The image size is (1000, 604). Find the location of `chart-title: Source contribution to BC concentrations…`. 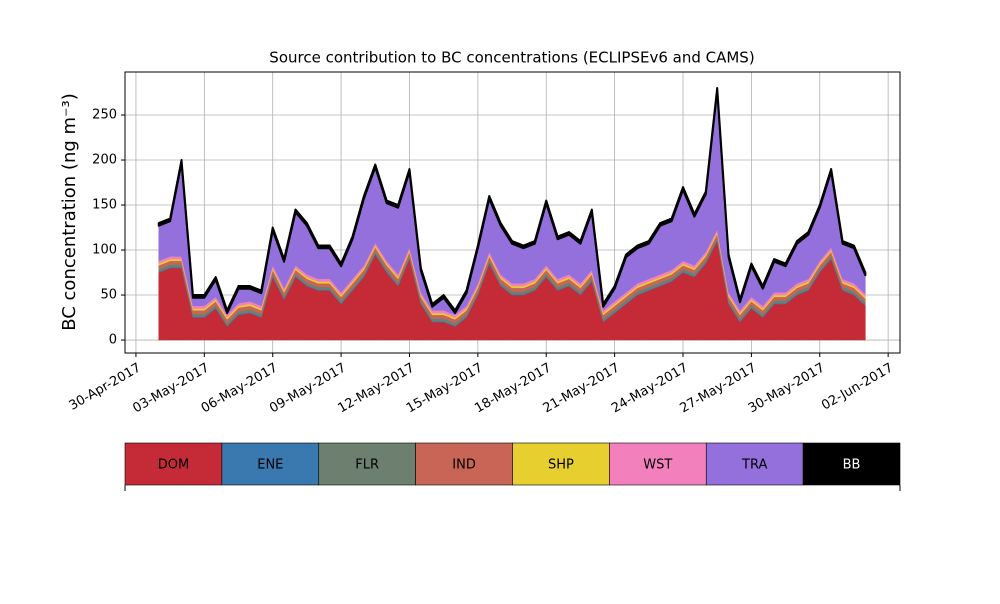

chart-title: Source contribution to BC concentrations… is located at coordinates (511, 58).